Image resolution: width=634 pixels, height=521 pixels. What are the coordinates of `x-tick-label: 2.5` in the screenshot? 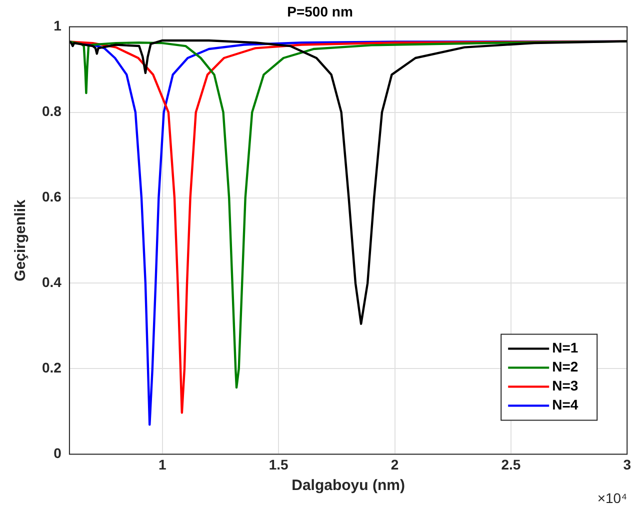 It's located at (511, 464).